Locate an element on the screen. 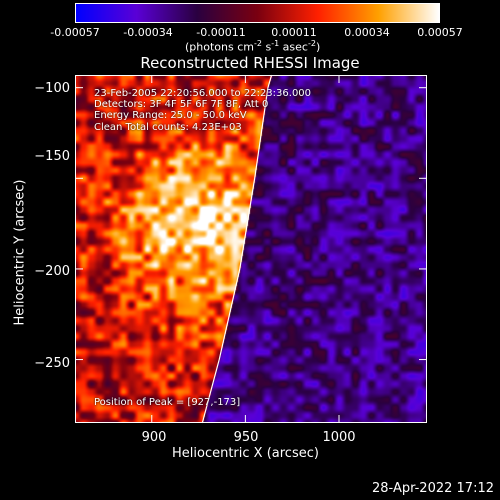 The height and width of the screenshot is (500, 500). peak-position-label: Position of Peak = [927,-173] is located at coordinates (167, 402).